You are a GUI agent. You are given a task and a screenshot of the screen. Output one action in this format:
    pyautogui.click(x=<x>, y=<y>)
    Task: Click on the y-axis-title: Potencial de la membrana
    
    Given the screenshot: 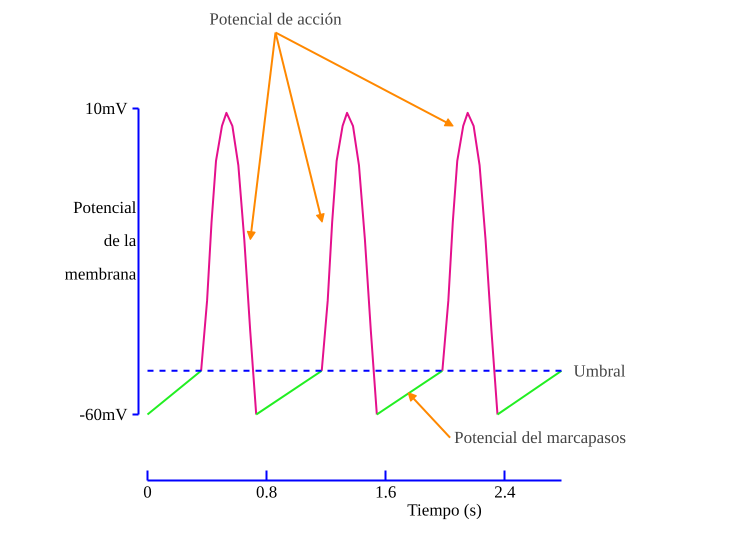 What is the action you would take?
    pyautogui.click(x=100, y=241)
    